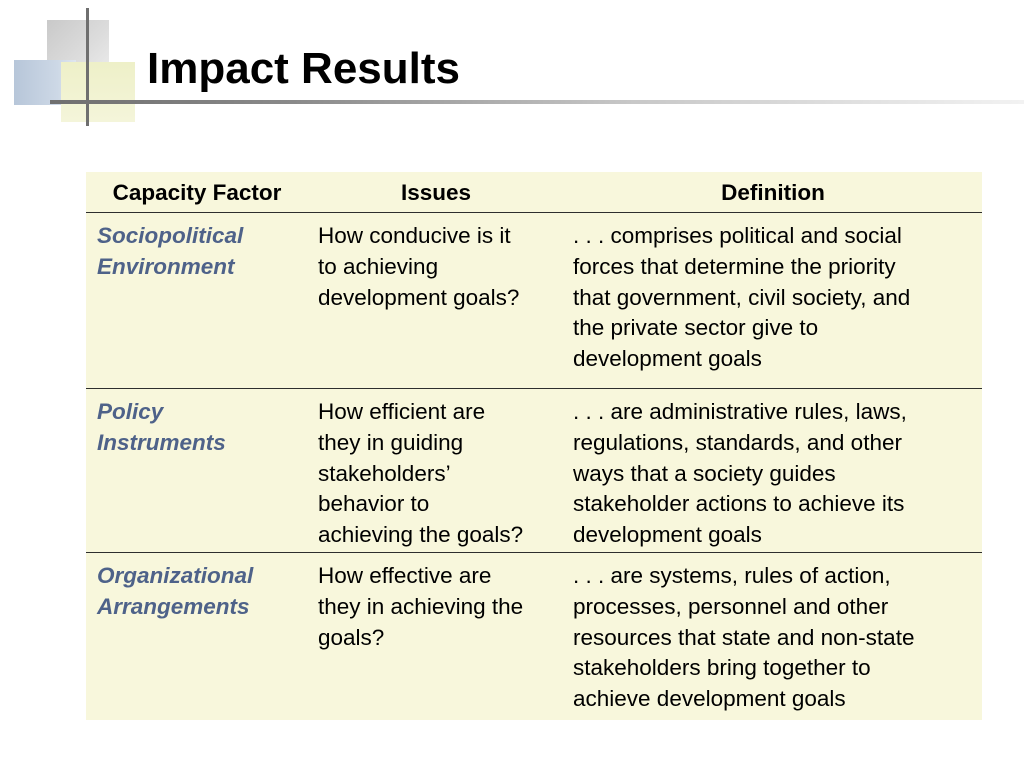 The width and height of the screenshot is (1024, 768). What do you see at coordinates (98, 92) in the screenshot?
I see `decorative-yellow-square` at bounding box center [98, 92].